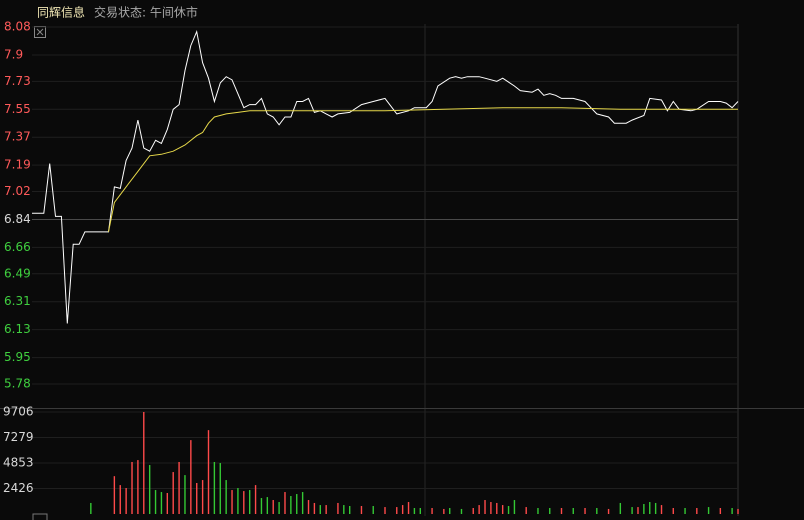  I want to click on y-tick-label: 5.95, so click(17, 357).